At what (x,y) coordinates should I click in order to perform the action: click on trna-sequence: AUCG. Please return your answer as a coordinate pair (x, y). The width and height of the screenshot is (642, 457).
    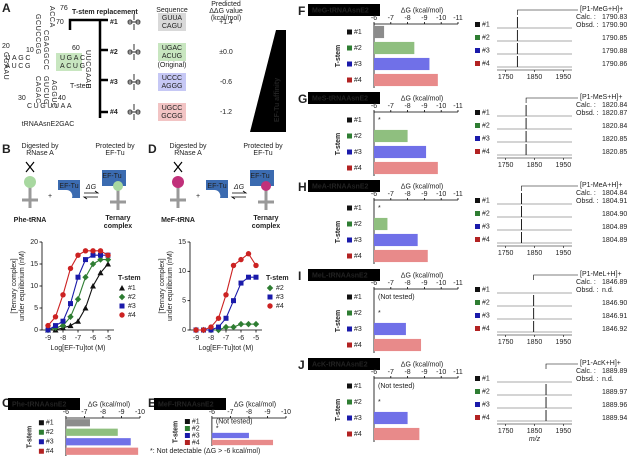
    Looking at the image, I should click on (18, 66).